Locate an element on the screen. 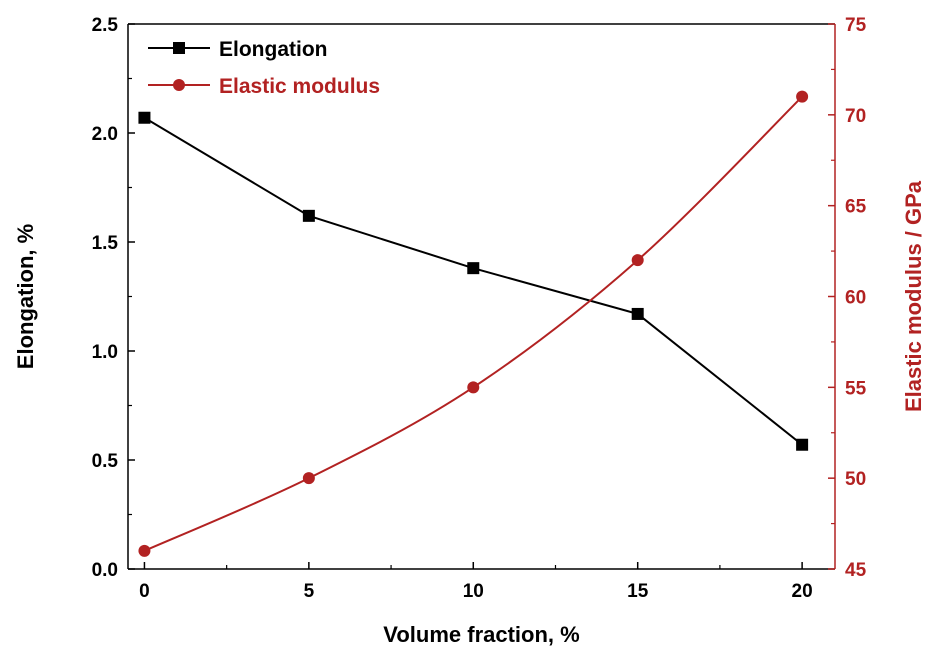 The height and width of the screenshot is (649, 933). left-y-tick-label: 2.5 is located at coordinates (105, 25).